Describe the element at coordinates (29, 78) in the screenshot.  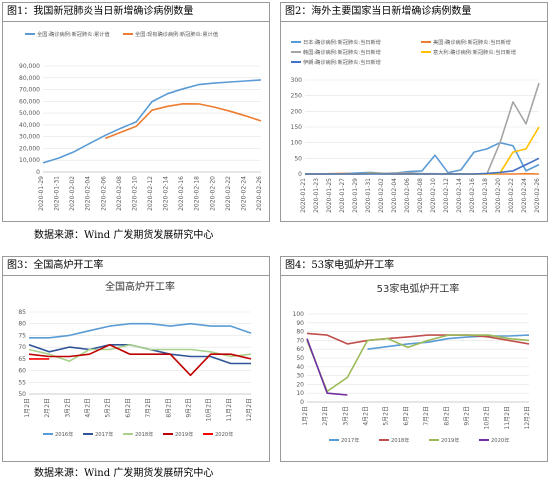
I see `y-tick-label: 80,000` at that location.